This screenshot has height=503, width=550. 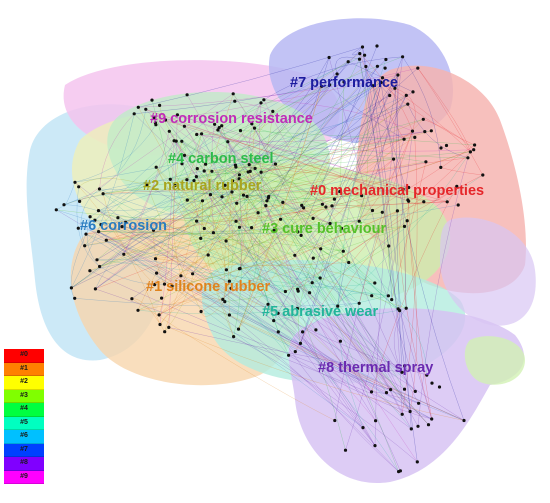 What do you see at coordinates (221, 159) in the screenshot?
I see `cluster-label-4: #4 carbon steel` at bounding box center [221, 159].